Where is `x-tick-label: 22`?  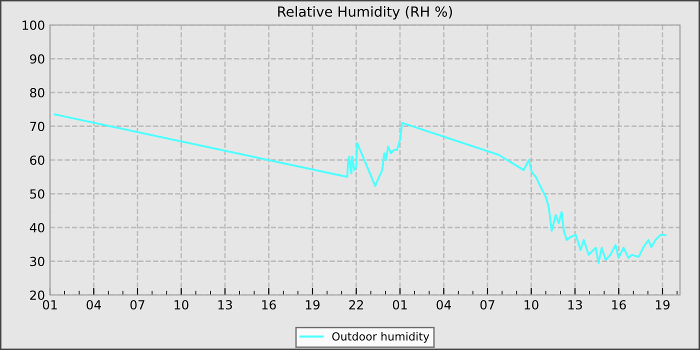
x-tick-label: 22 is located at coordinates (356, 305).